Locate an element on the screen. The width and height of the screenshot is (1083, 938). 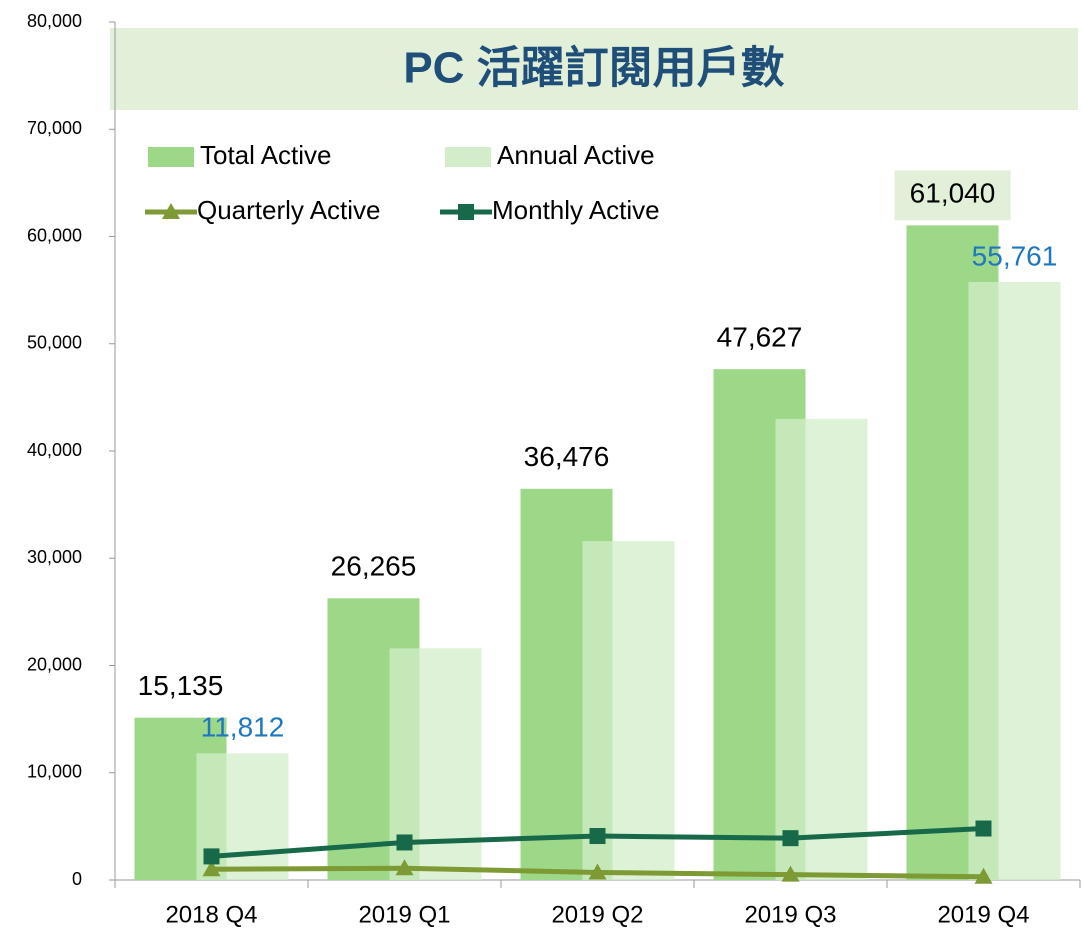
y-tick-label: 60,000 is located at coordinates (54, 235).